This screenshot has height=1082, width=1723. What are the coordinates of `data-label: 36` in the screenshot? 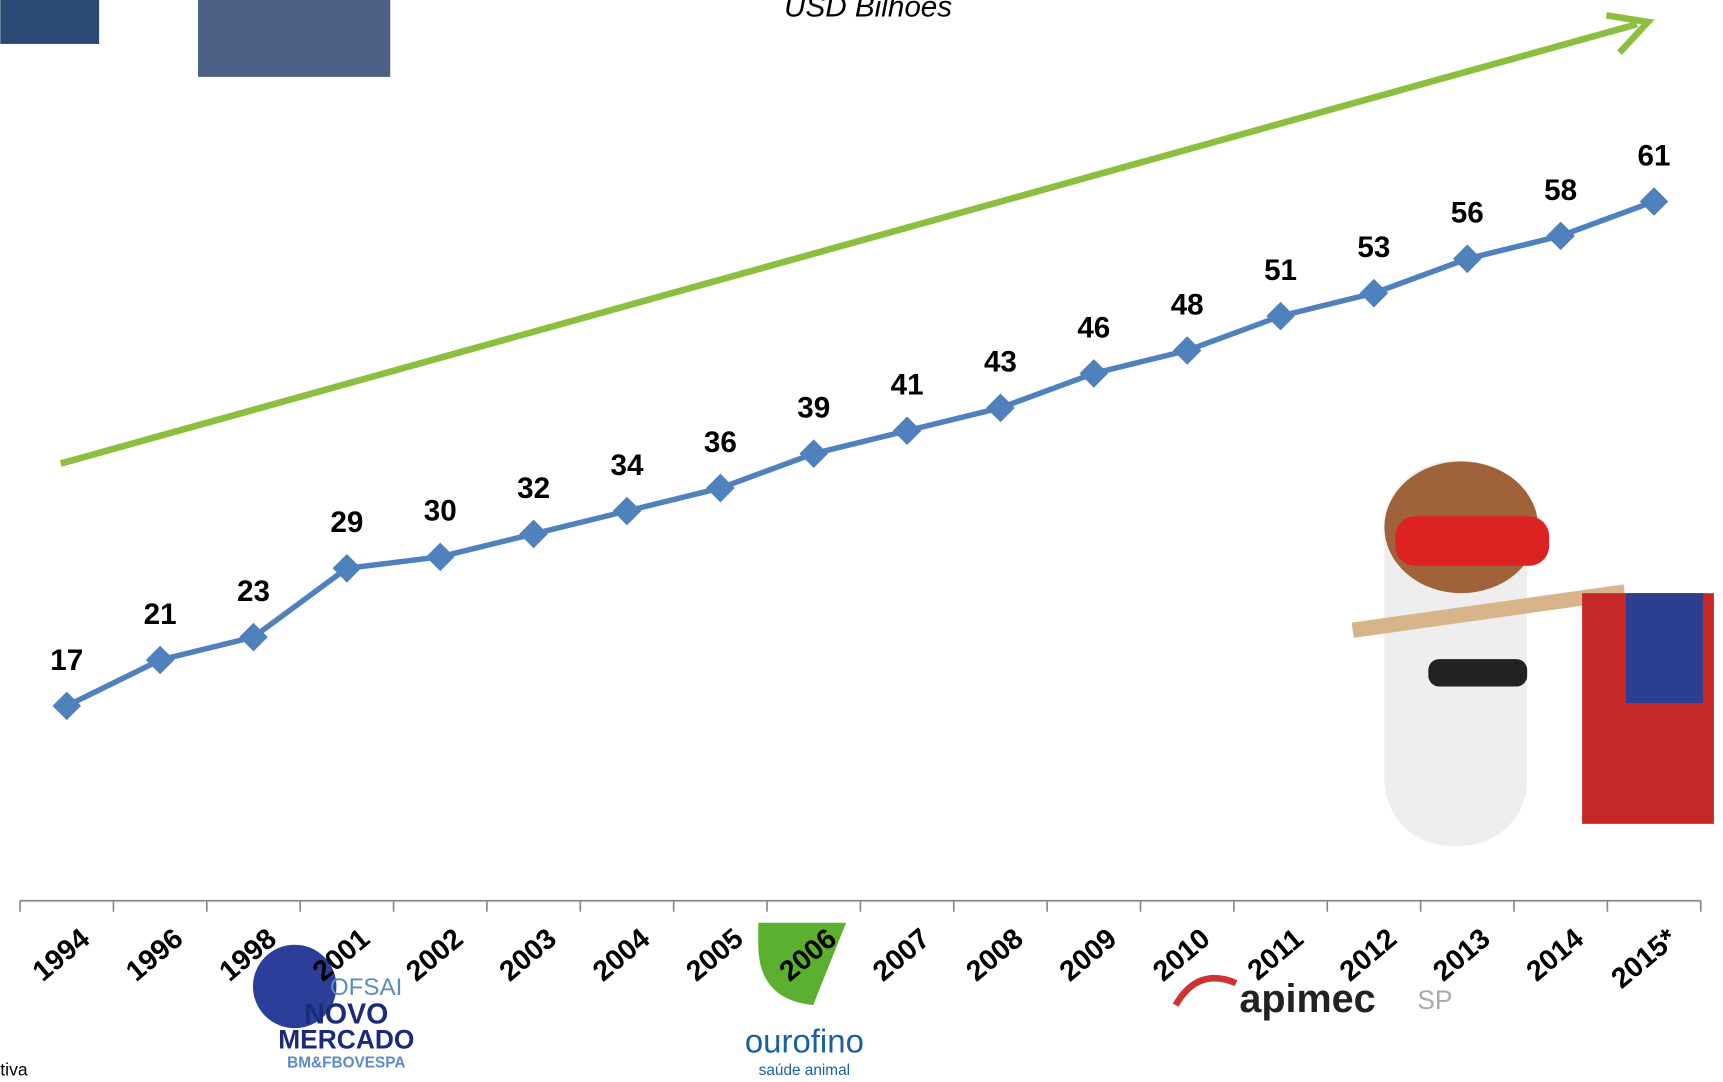 It's located at (720, 442).